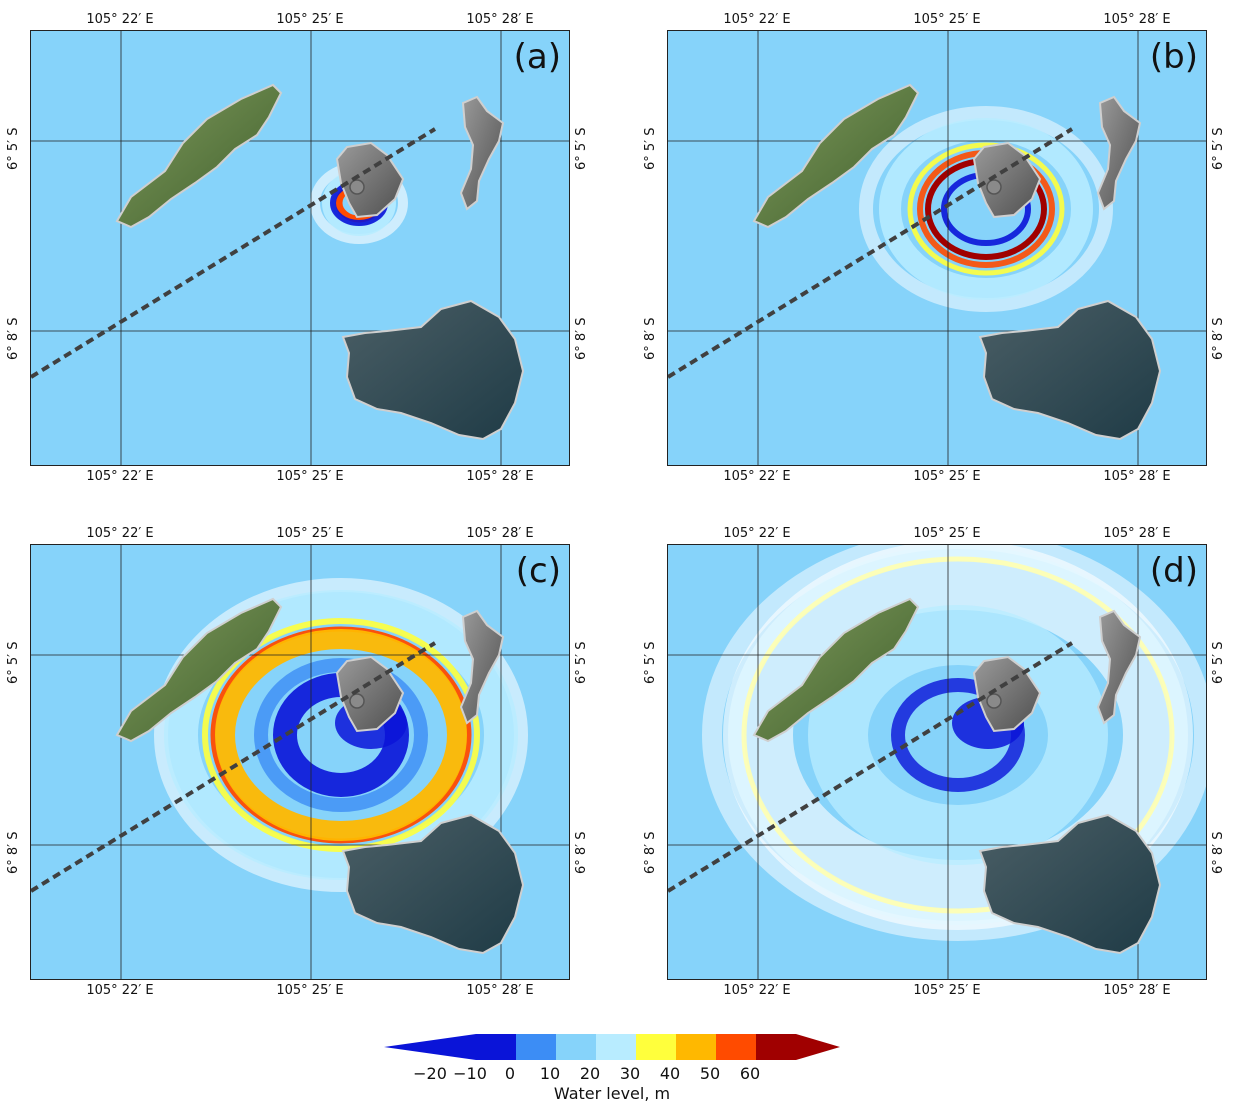 This screenshot has width=1236, height=1116. I want to click on colorbar-title: Water level, m, so click(612, 1093).